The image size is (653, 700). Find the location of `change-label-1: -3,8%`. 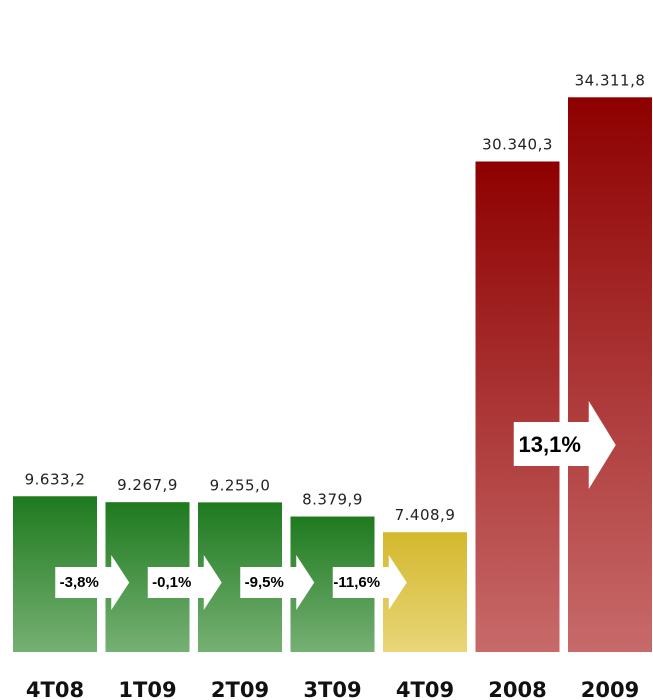

change-label-1: -3,8% is located at coordinates (79, 582).